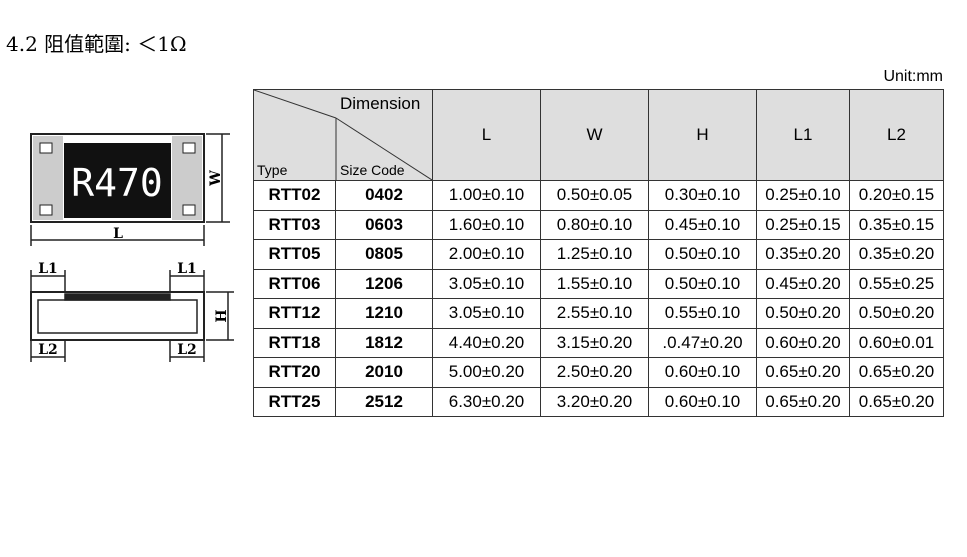 This screenshot has width=967, height=557. Describe the element at coordinates (594, 224) in the screenshot. I see `value-cell: 0.80±0.10` at that location.